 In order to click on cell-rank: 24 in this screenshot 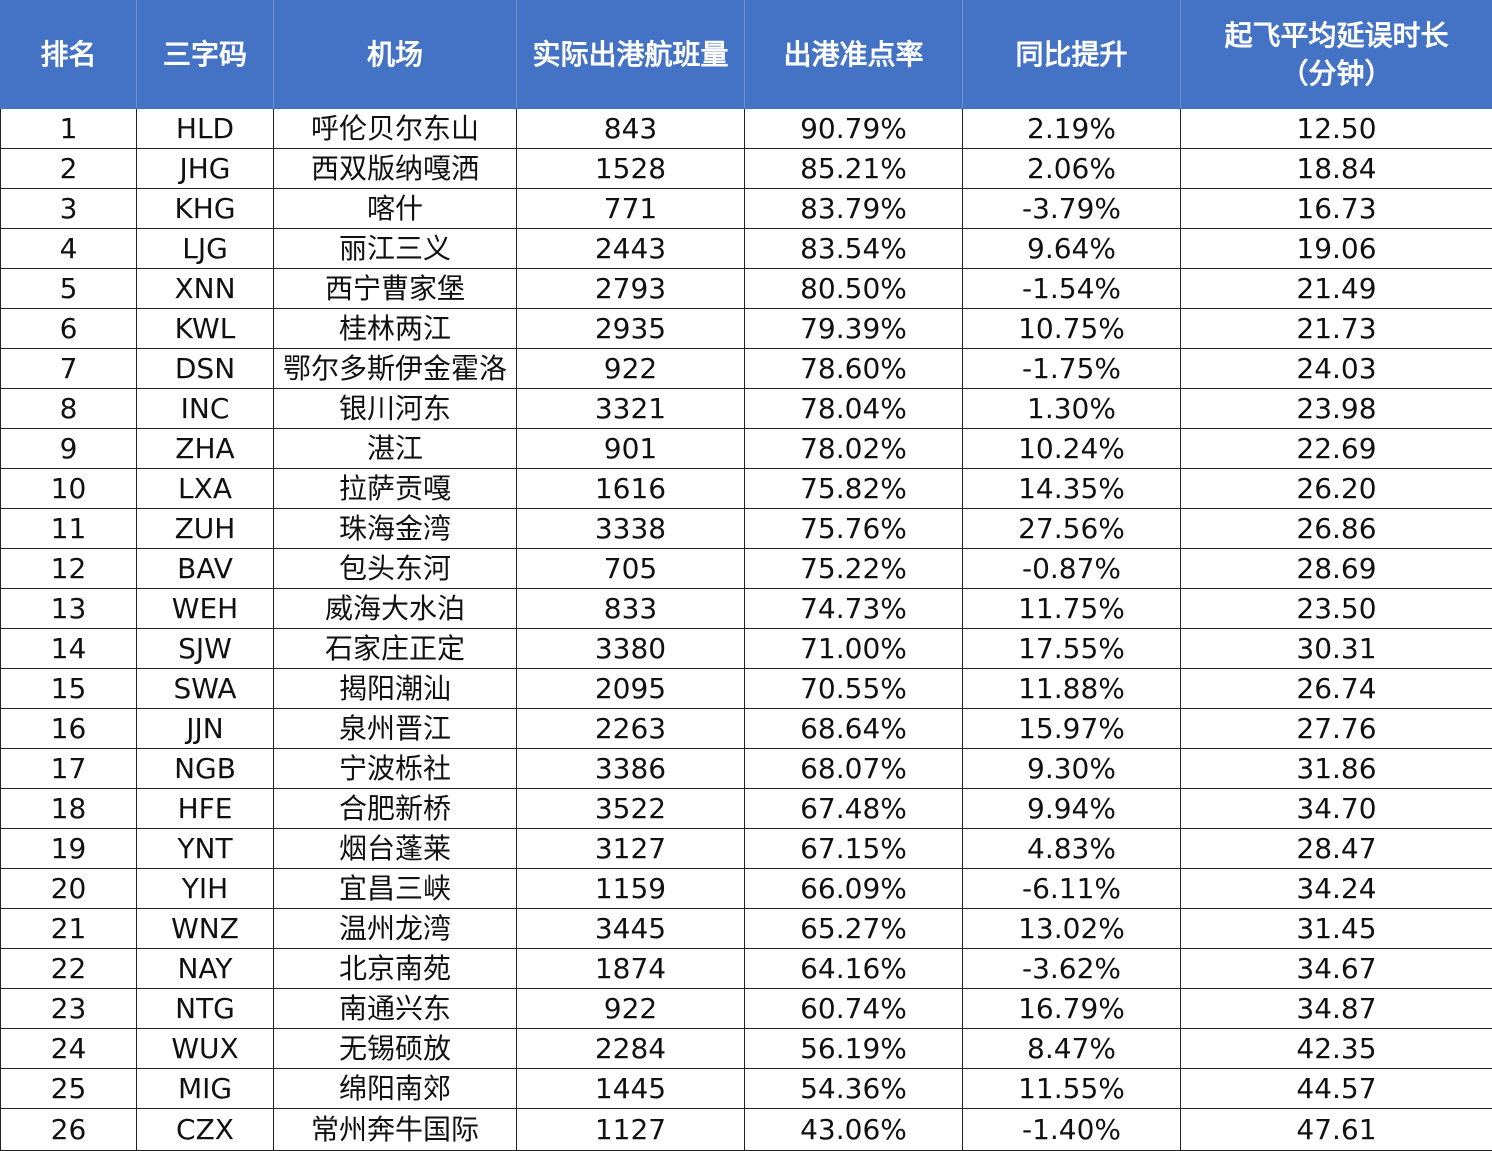, I will do `click(69, 1049)`.